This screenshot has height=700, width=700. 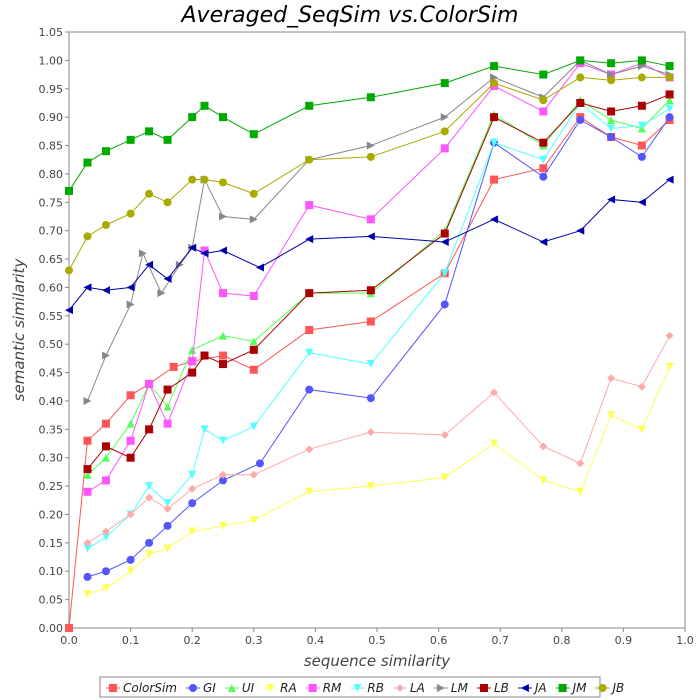 I want to click on y-tick-label: 0.95, so click(x=51, y=89).